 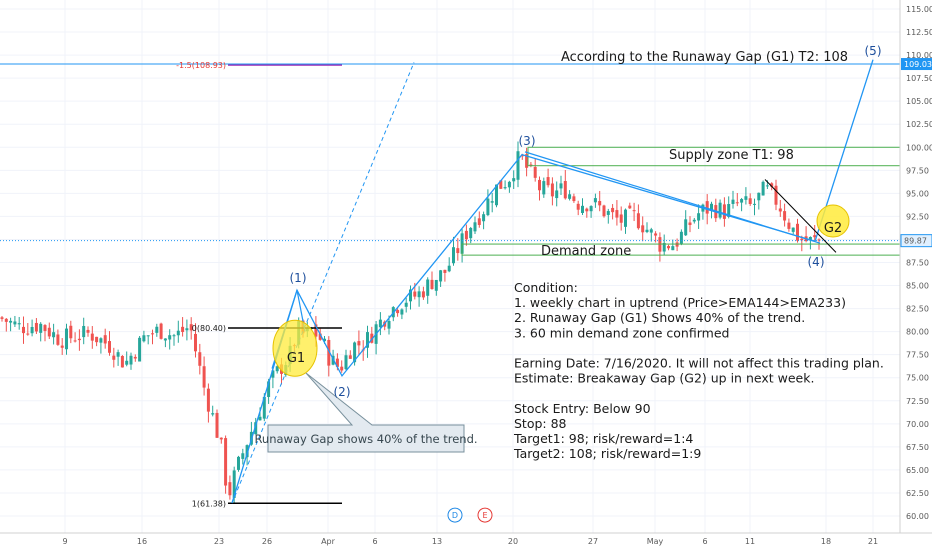 I want to click on price-tick-label: 95.00, so click(x=917, y=193).